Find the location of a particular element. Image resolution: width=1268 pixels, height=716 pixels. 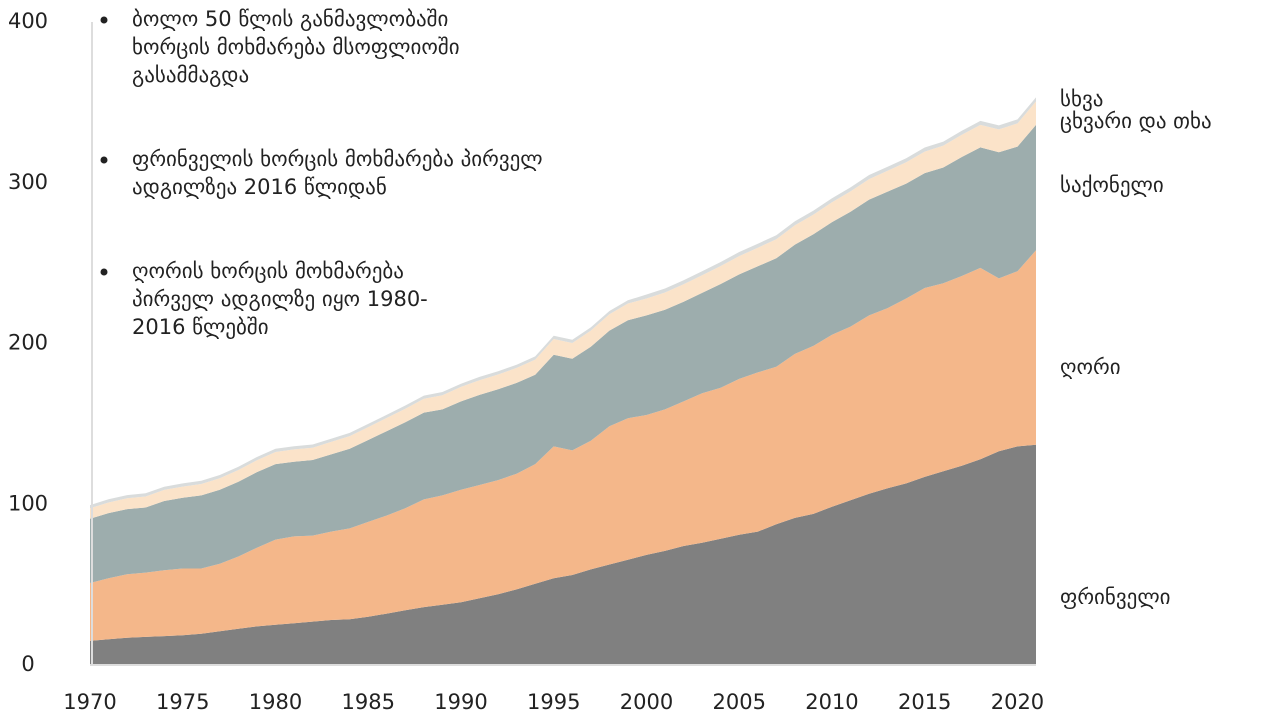

x-tick-label: 2020 is located at coordinates (1017, 702).